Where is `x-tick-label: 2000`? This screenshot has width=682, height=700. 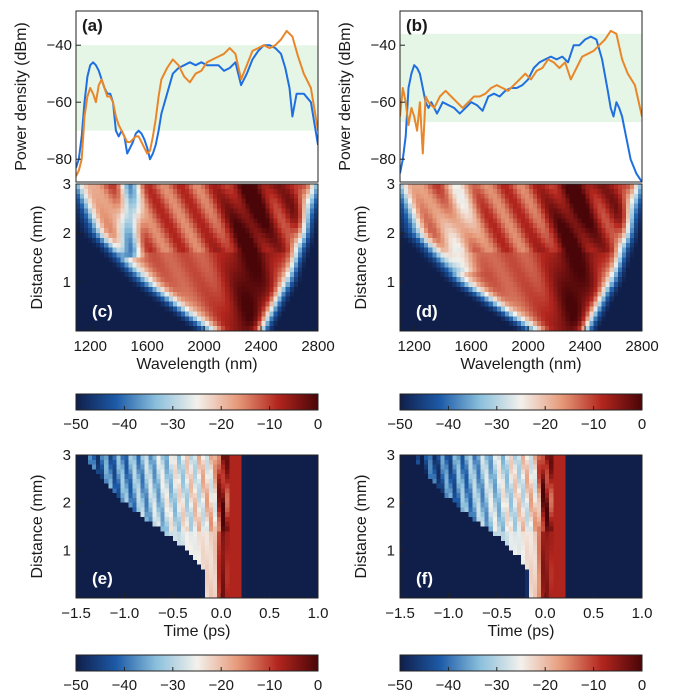
x-tick-label: 2000 is located at coordinates (203, 346).